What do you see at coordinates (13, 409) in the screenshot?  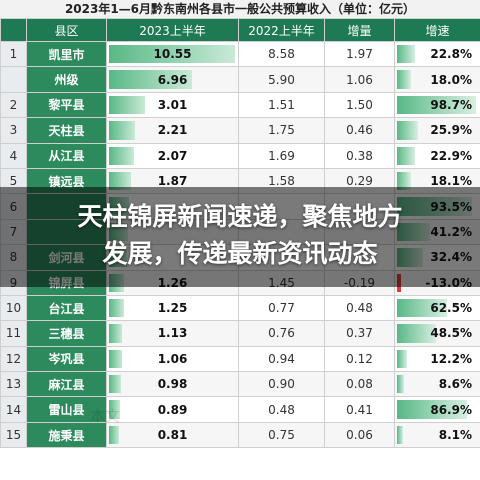 I see `row-index: 14` at bounding box center [13, 409].